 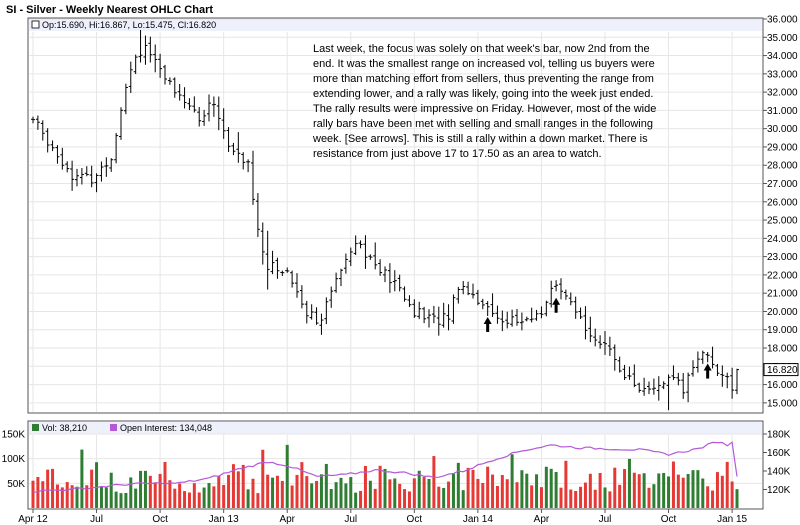 What do you see at coordinates (782, 20) in the screenshot?
I see `y-tick-label: 36.000` at bounding box center [782, 20].